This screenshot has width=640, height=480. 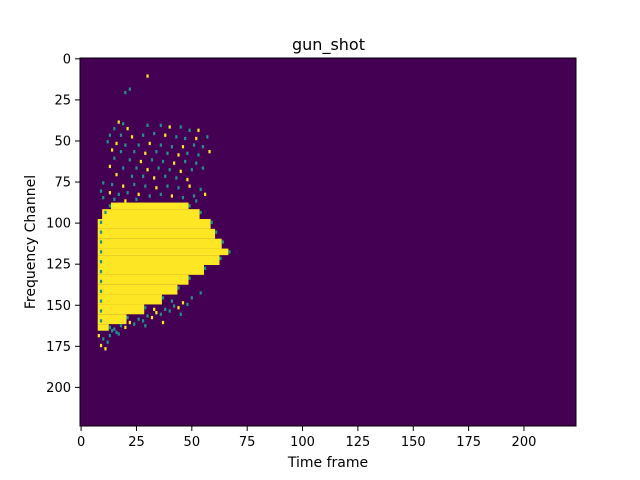 What do you see at coordinates (58, 388) in the screenshot?
I see `y-tick-label-200: 200` at bounding box center [58, 388].